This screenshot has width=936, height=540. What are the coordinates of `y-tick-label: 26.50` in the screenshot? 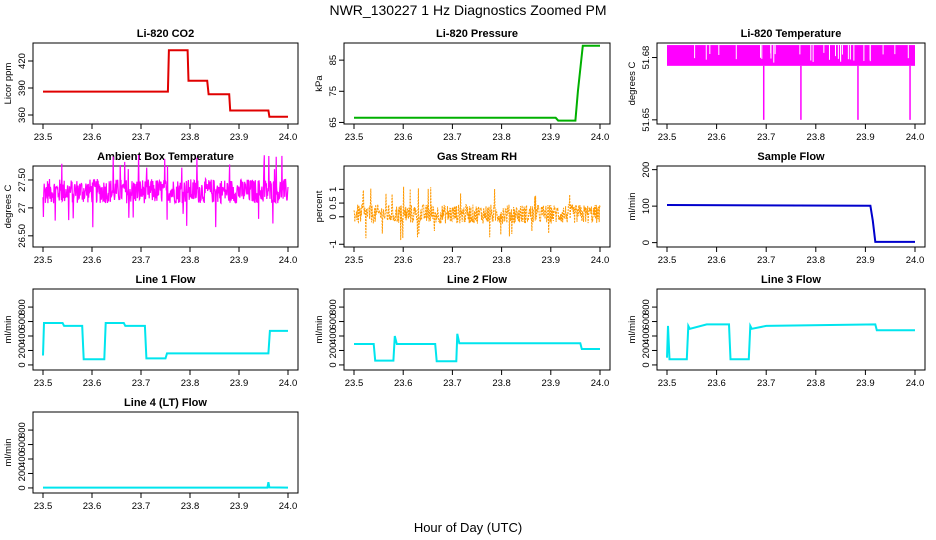 It's located at (22, 236).